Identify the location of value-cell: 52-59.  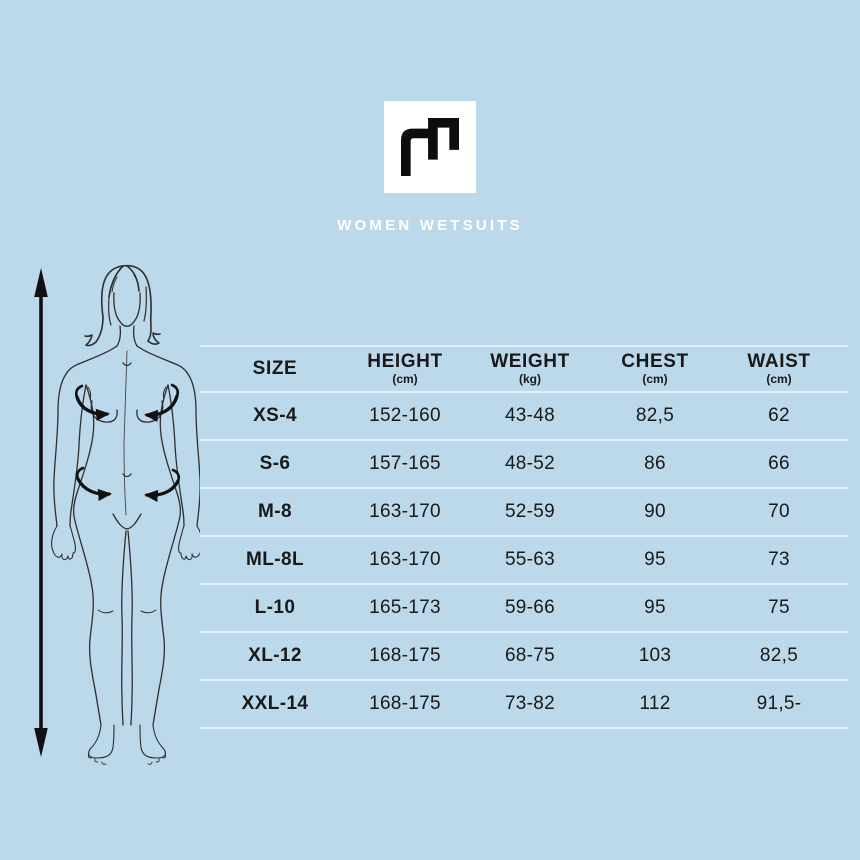
(530, 511).